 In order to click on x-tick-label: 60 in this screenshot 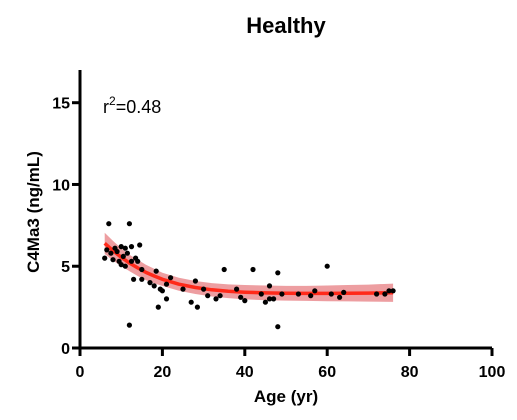, I will do `click(327, 372)`.